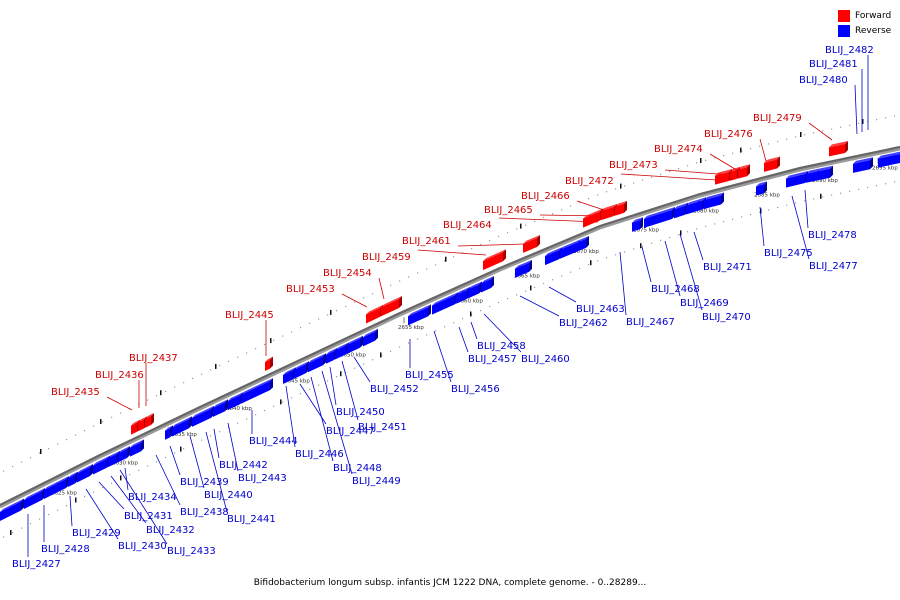 The height and width of the screenshot is (600, 900). Describe the element at coordinates (347, 273) in the screenshot. I see `forward-gene-label: BLIJ_2454` at that location.